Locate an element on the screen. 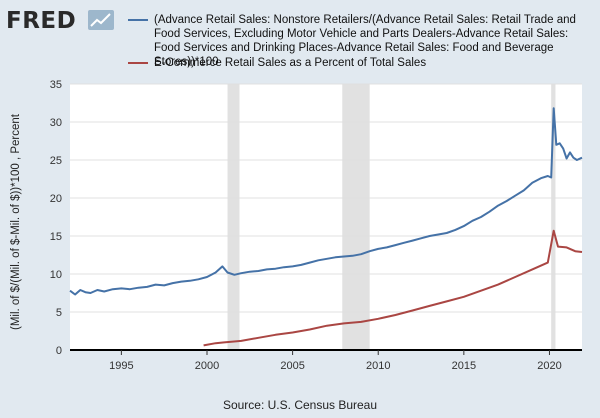 The height and width of the screenshot is (418, 600). y-tick-label-10: 10 is located at coordinates (56, 275).